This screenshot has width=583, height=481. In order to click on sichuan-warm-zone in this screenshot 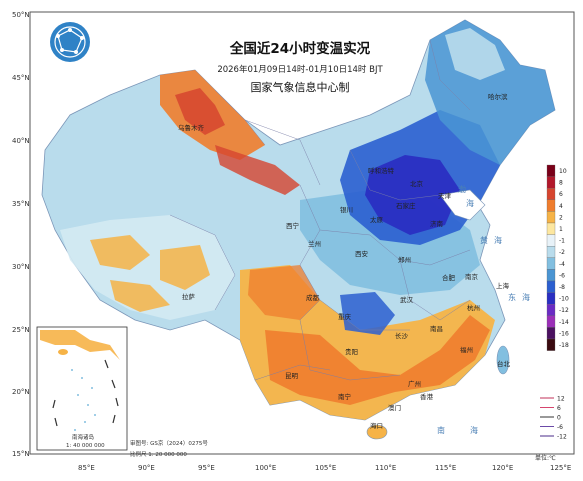, I will do `click(284, 292)`.